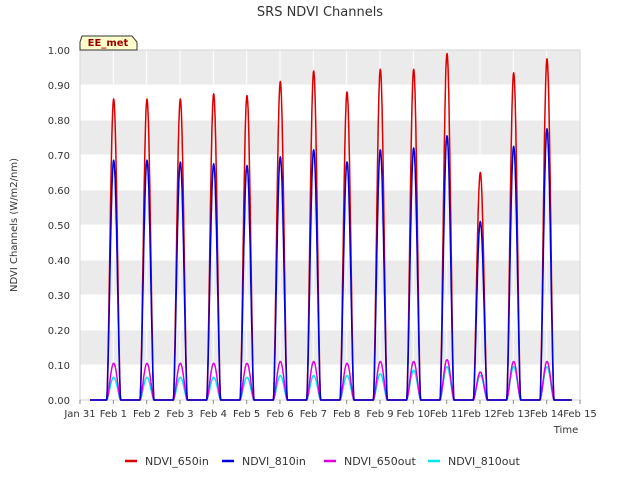 This screenshot has height=480, width=640. What do you see at coordinates (59, 86) in the screenshot?
I see `y-tick-label: 0.90` at bounding box center [59, 86].